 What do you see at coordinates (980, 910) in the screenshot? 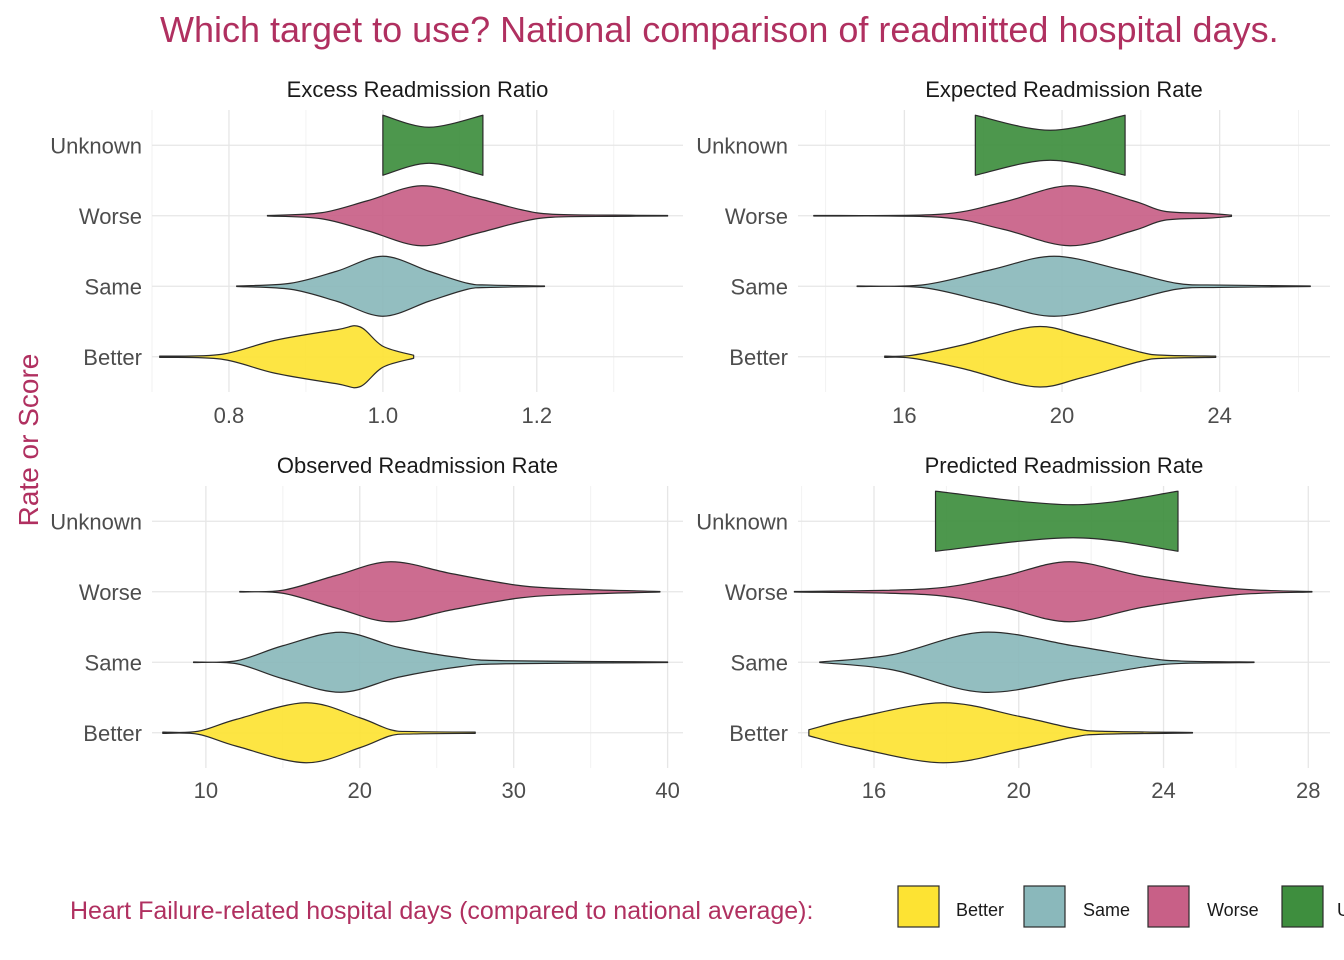
I see `legend-label-better: Better` at bounding box center [980, 910].